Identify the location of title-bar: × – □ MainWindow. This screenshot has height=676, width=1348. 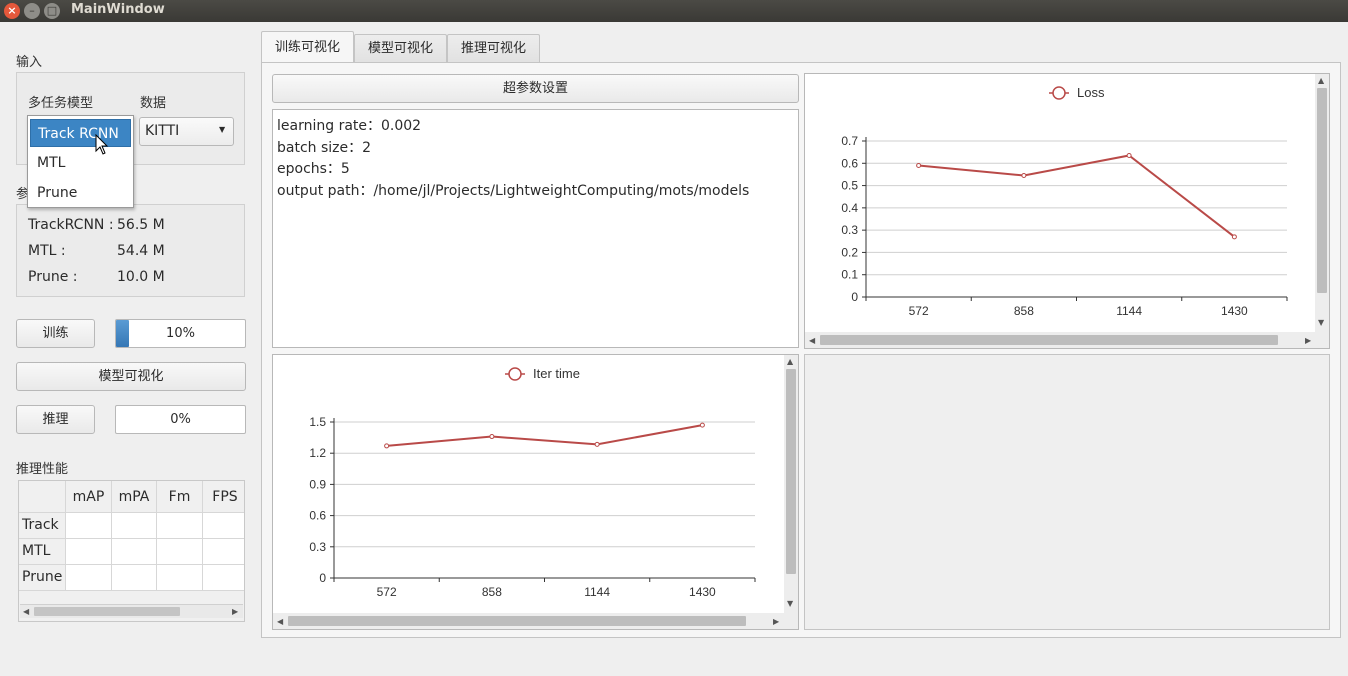
(674, 11).